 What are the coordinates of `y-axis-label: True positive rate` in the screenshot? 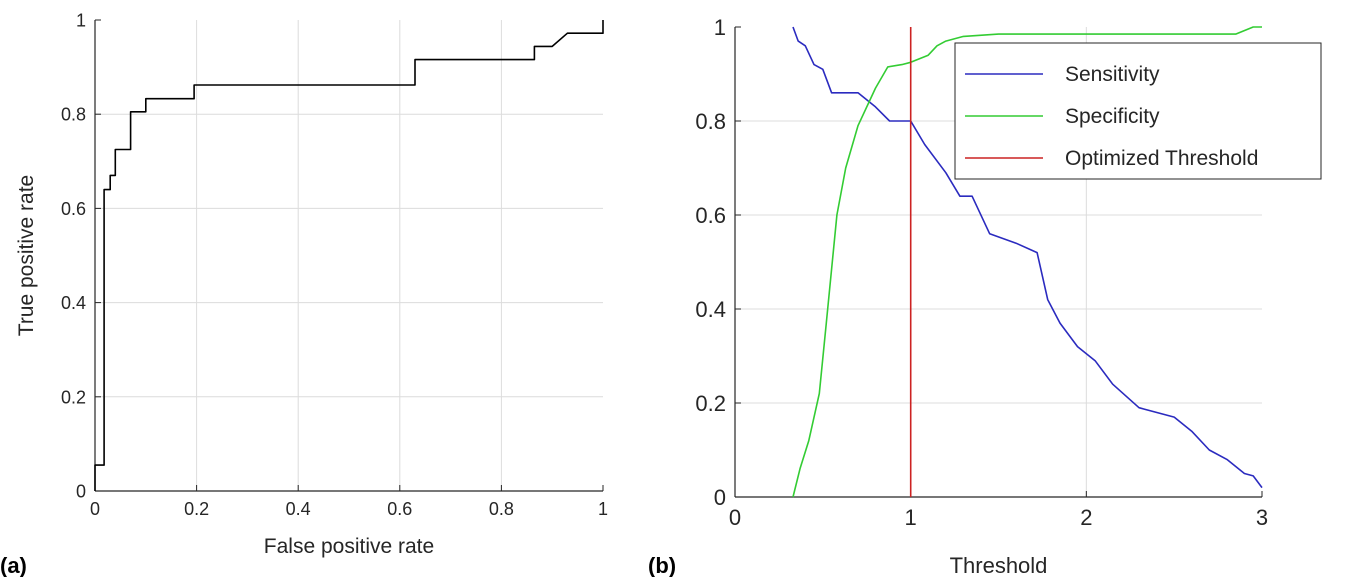 It's located at (26, 255).